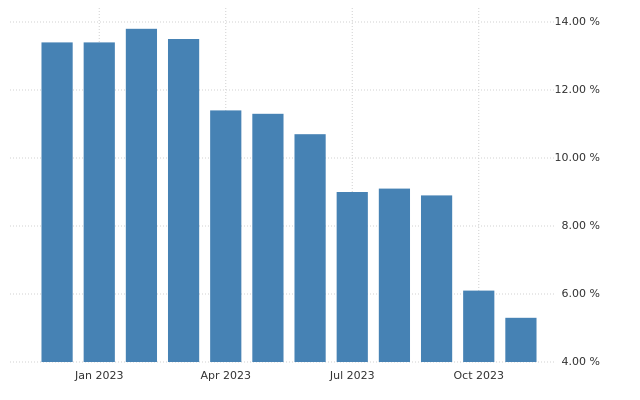 Image resolution: width=640 pixels, height=400 pixels. I want to click on x-tick-label: Oct 2023, so click(478, 375).